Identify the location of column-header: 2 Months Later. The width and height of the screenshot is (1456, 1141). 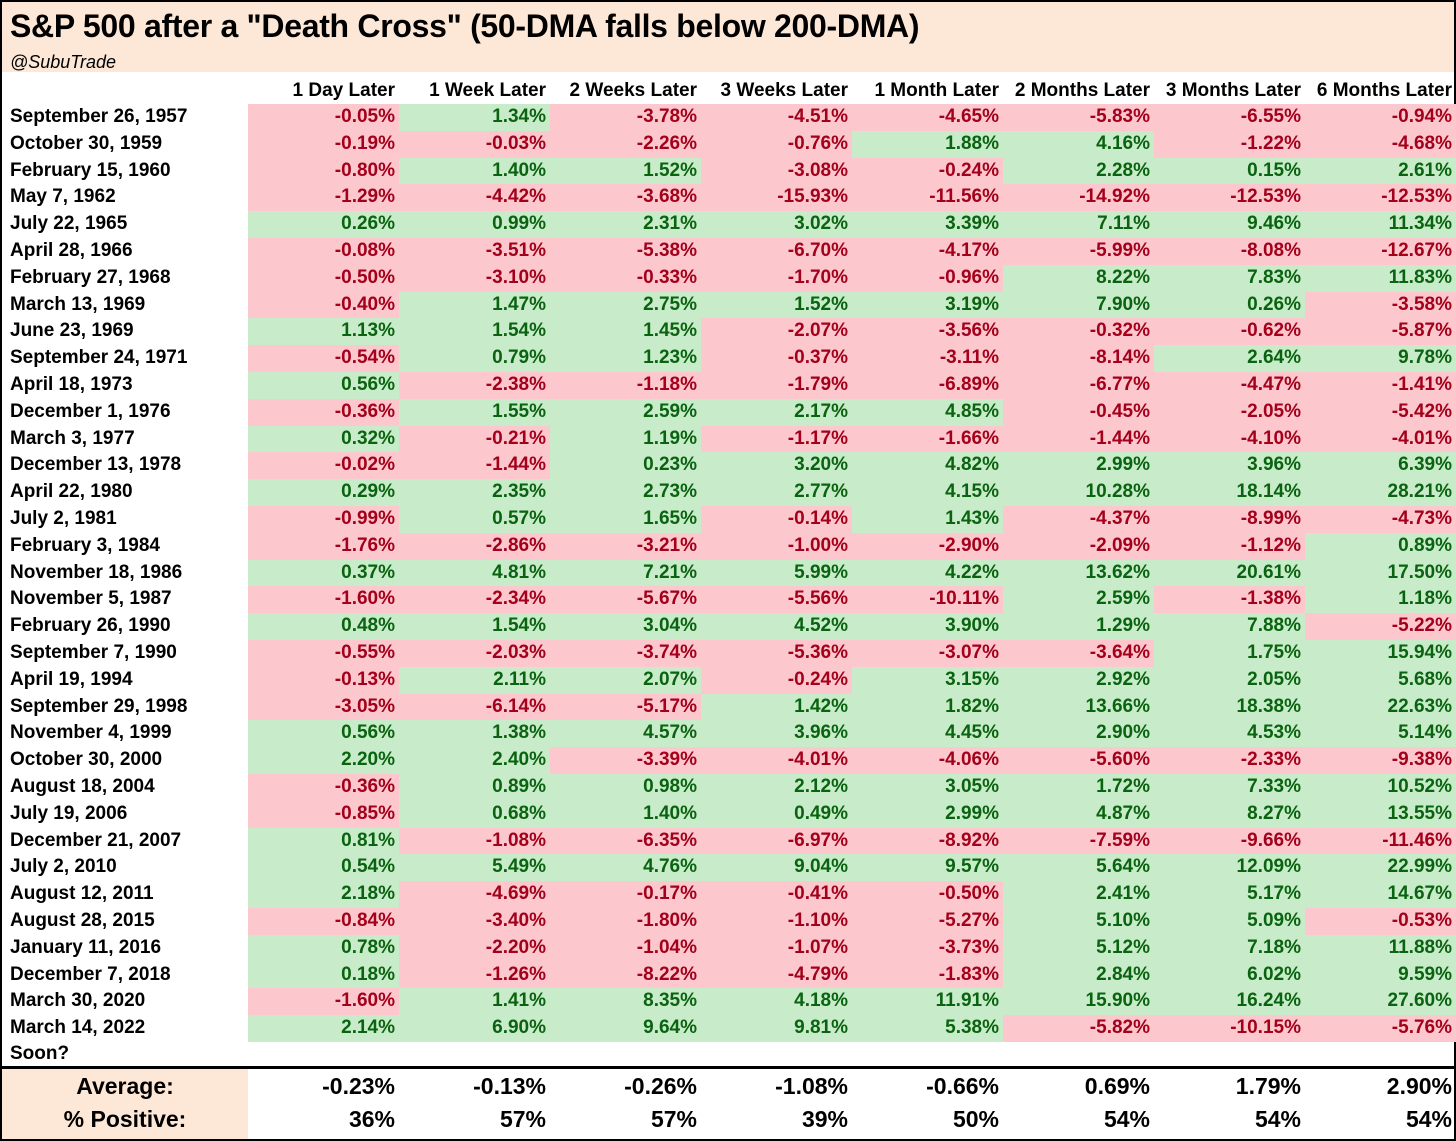
(1082, 90).